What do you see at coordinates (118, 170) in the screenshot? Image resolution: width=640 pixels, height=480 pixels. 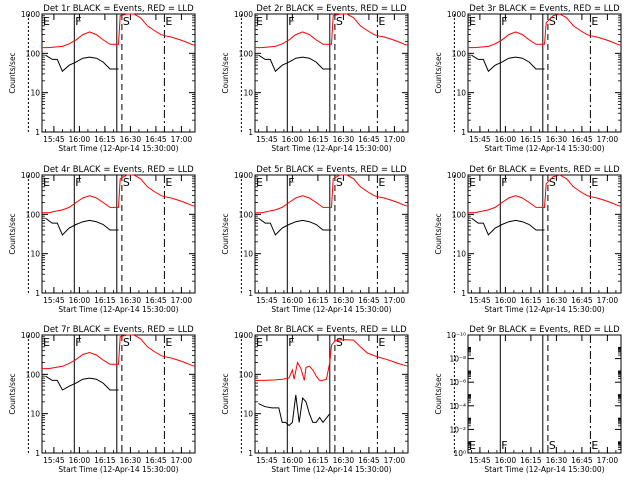 I see `panel-title: Det 4r BLACK = Events, RED = LLD` at bounding box center [118, 170].